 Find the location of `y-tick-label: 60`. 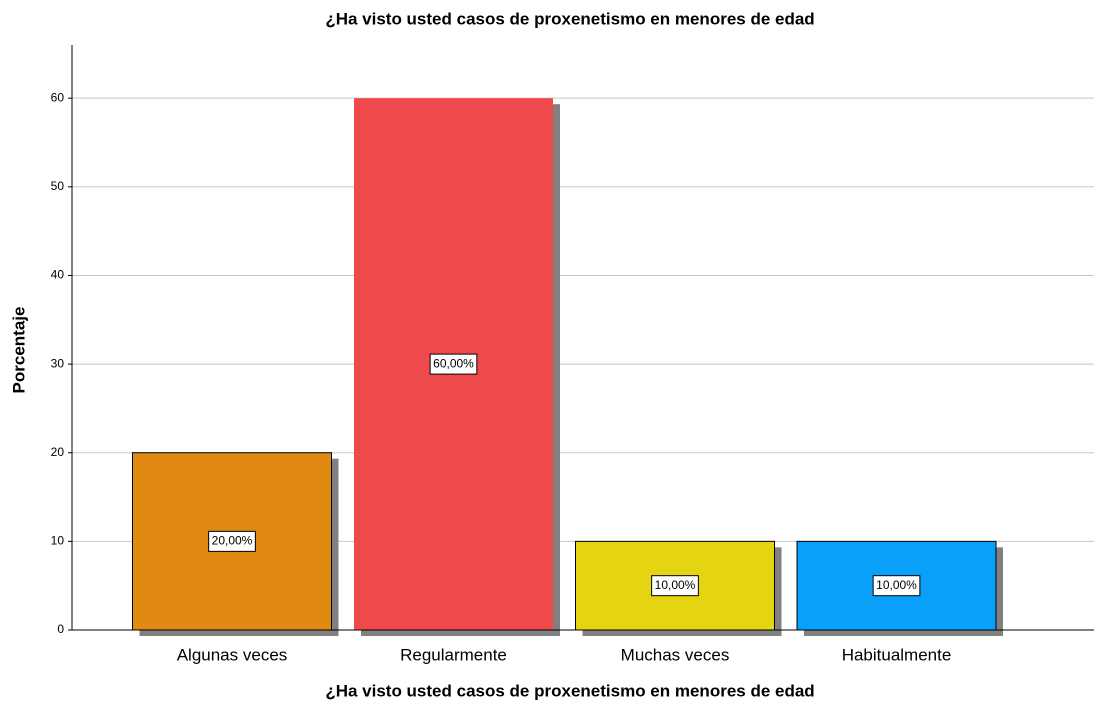

y-tick-label: 60 is located at coordinates (58, 97).